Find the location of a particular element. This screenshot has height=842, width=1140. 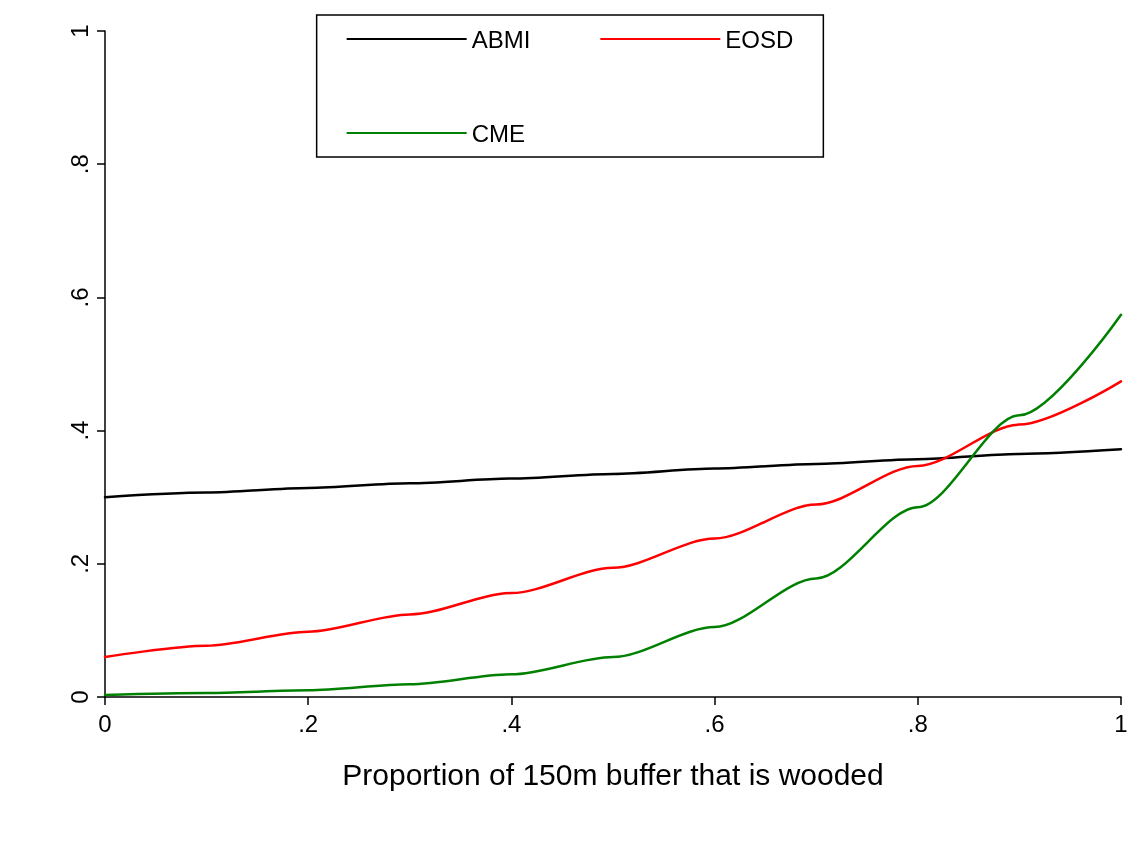

y-tick-label: .2 is located at coordinates (79, 563).